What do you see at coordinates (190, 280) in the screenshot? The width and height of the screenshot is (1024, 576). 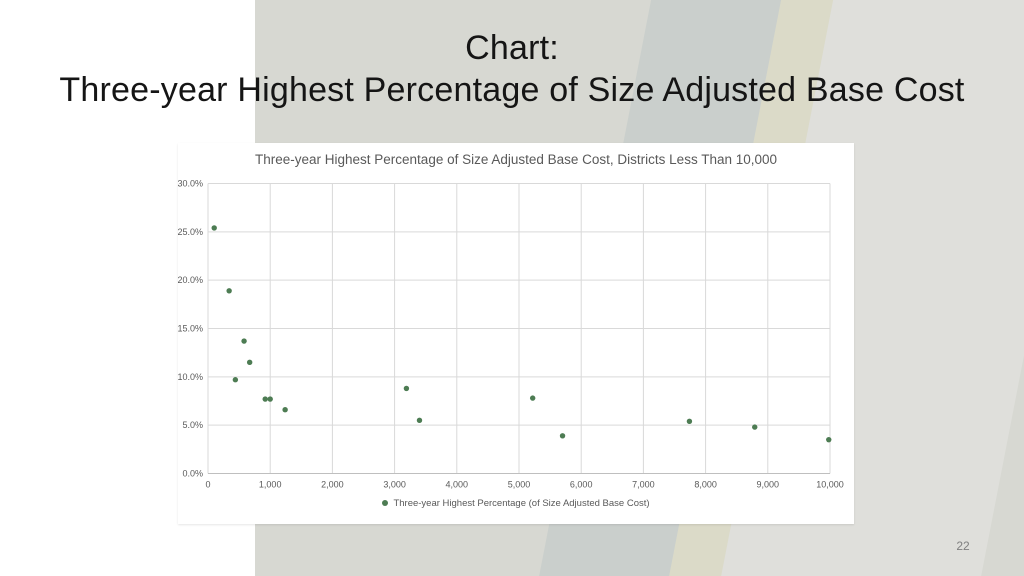 I see `y-tick-label: 20.0%` at bounding box center [190, 280].